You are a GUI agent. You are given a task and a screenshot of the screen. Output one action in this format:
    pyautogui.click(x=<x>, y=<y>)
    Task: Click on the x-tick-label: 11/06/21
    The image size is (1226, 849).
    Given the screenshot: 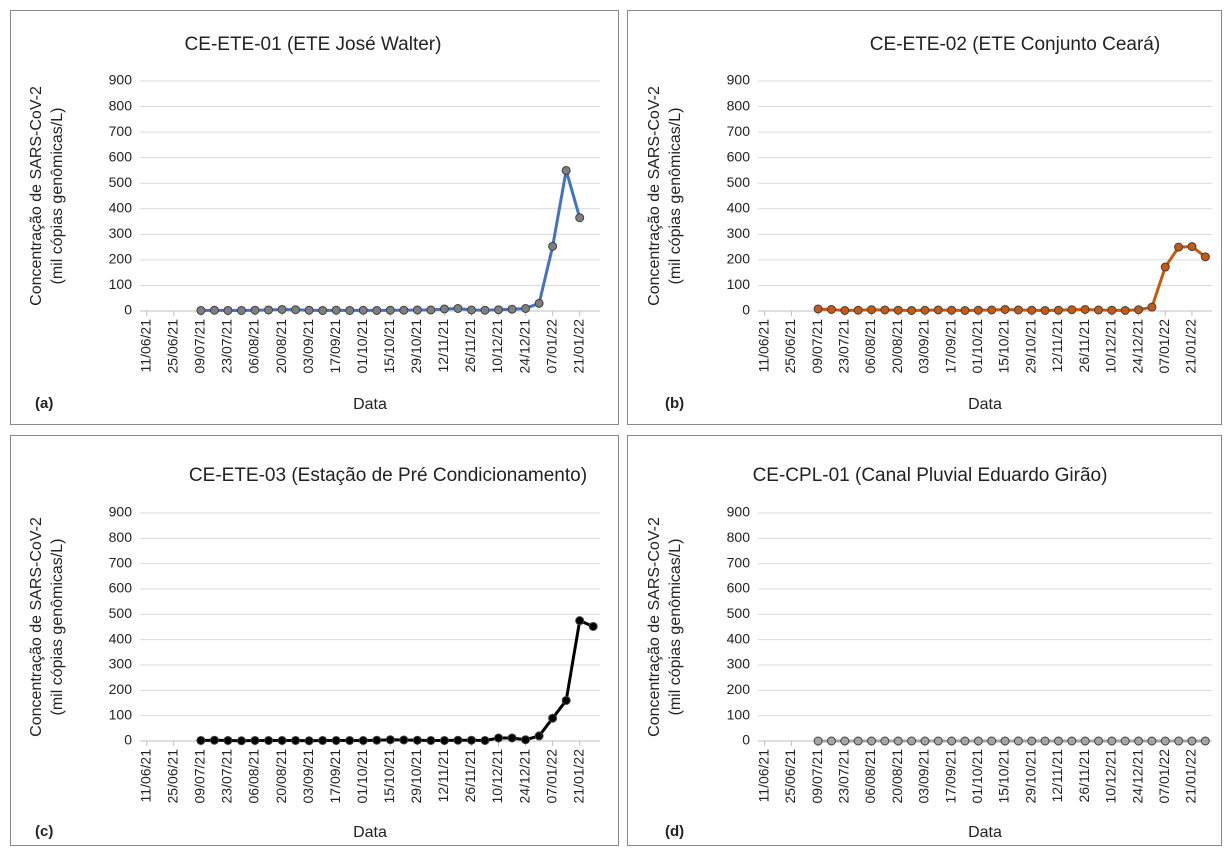 What is the action you would take?
    pyautogui.click(x=145, y=776)
    